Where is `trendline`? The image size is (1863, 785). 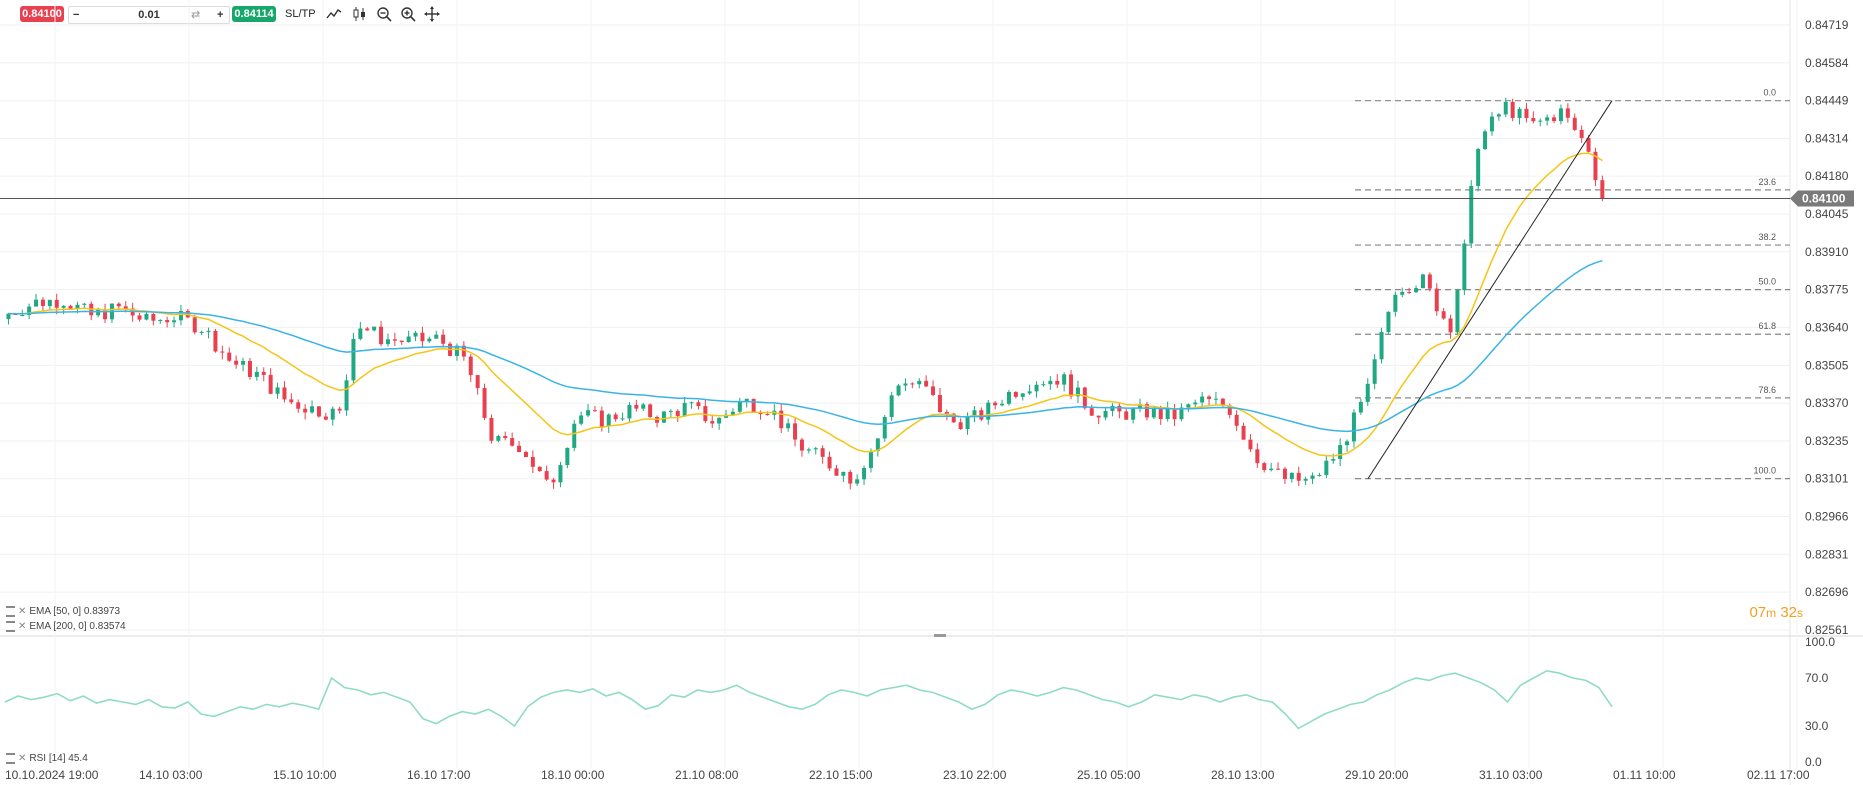 trendline is located at coordinates (1490, 289).